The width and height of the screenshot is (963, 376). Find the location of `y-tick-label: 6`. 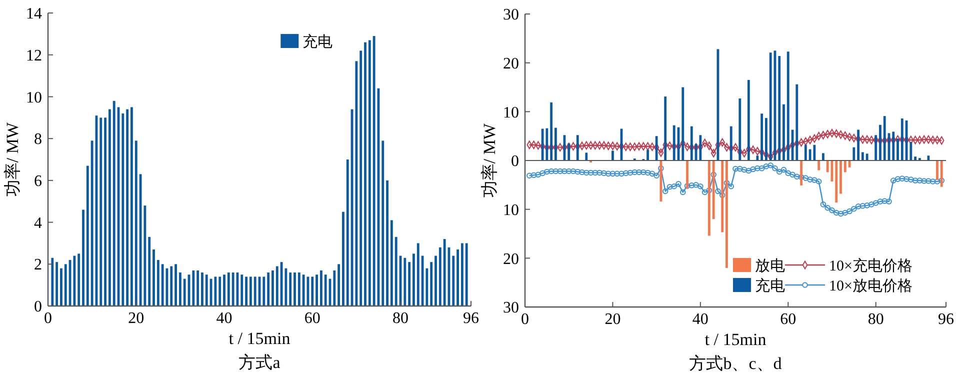

y-tick-label: 6 is located at coordinates (38, 181).